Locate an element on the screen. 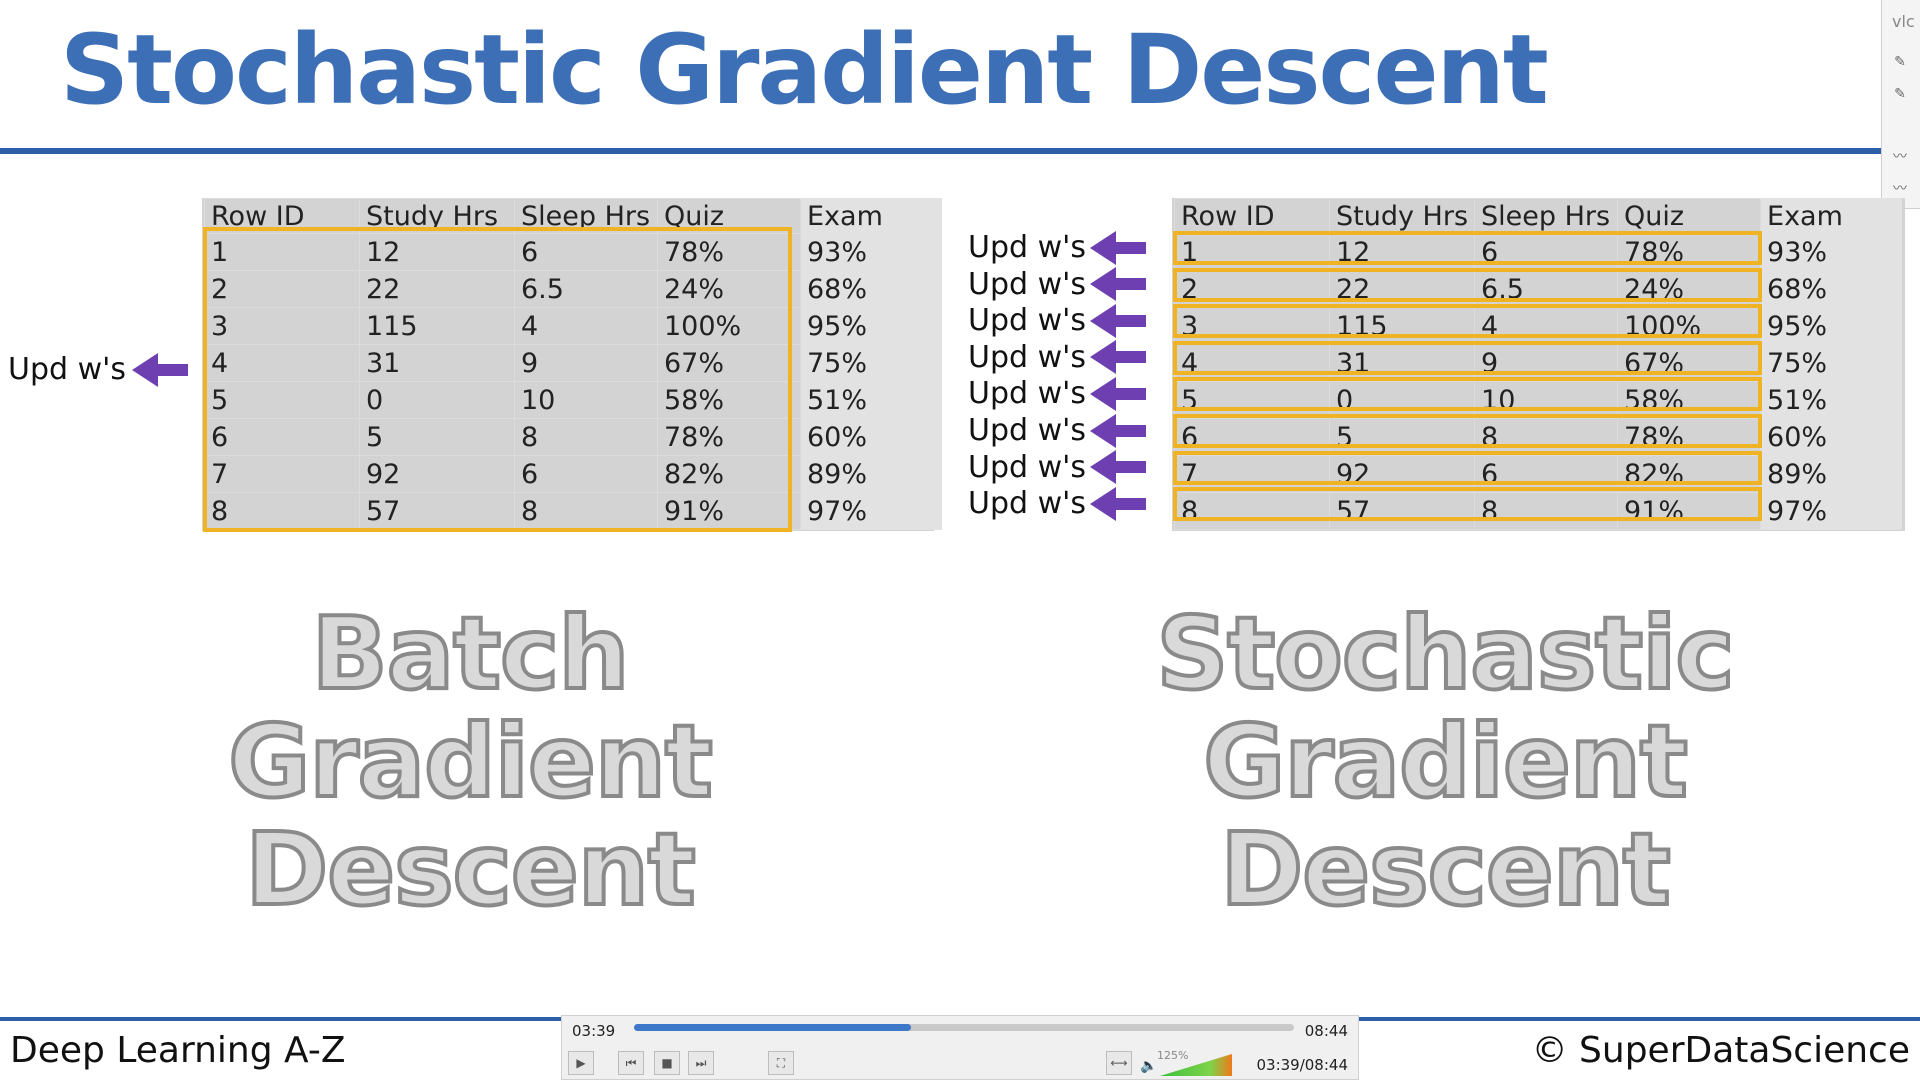 This screenshot has width=1920, height=1080. volume-fill is located at coordinates (1196, 1065).